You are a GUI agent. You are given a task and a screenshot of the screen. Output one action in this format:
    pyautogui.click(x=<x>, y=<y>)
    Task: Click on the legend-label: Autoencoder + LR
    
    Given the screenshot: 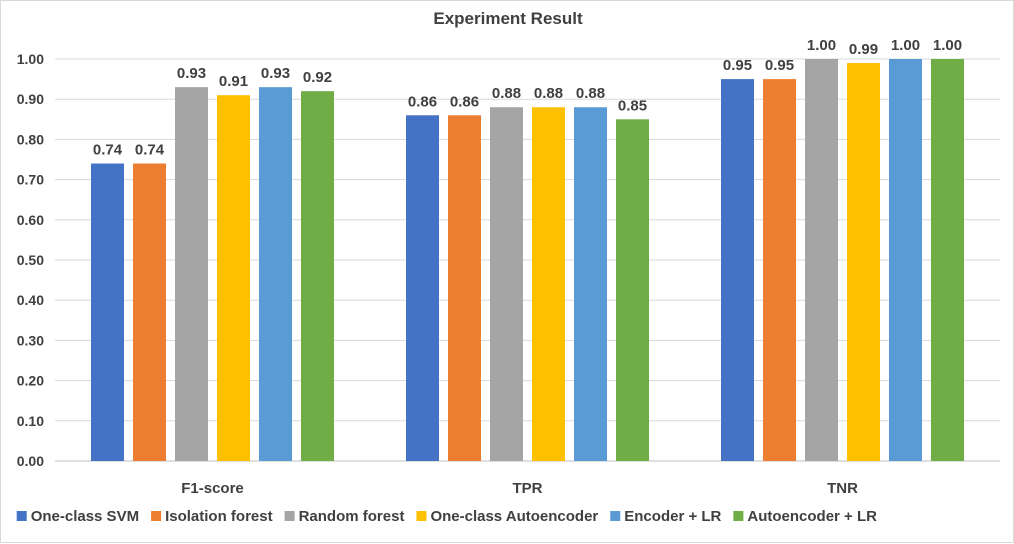 What is the action you would take?
    pyautogui.click(x=812, y=516)
    